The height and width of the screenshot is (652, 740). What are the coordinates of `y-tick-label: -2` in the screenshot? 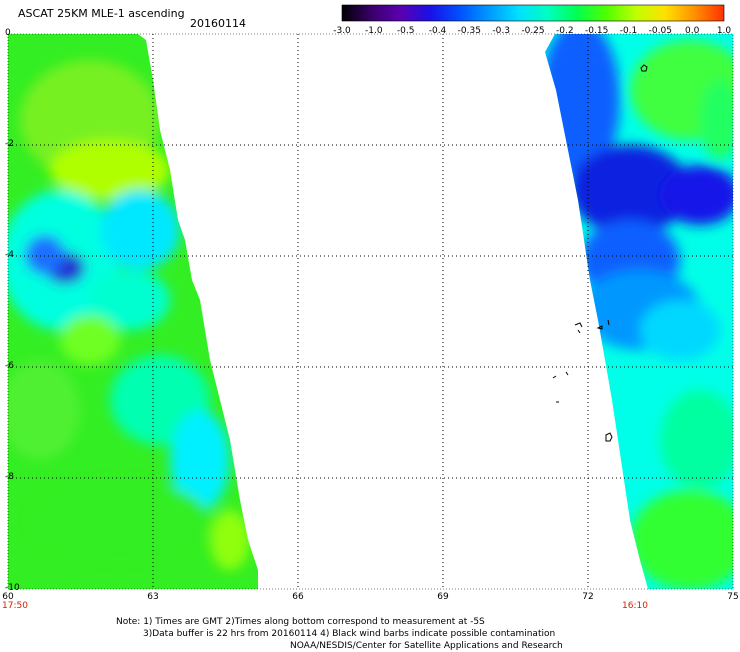 It's located at (9, 144).